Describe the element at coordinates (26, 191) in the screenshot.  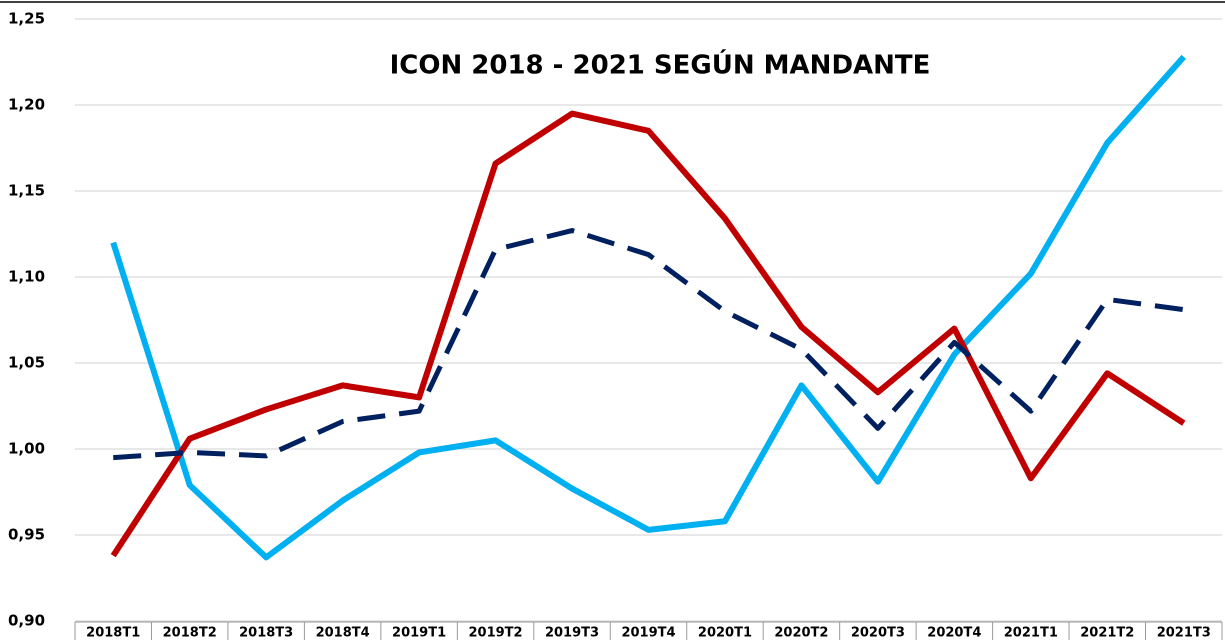
I see `y-tick-label: 1,15` at that location.